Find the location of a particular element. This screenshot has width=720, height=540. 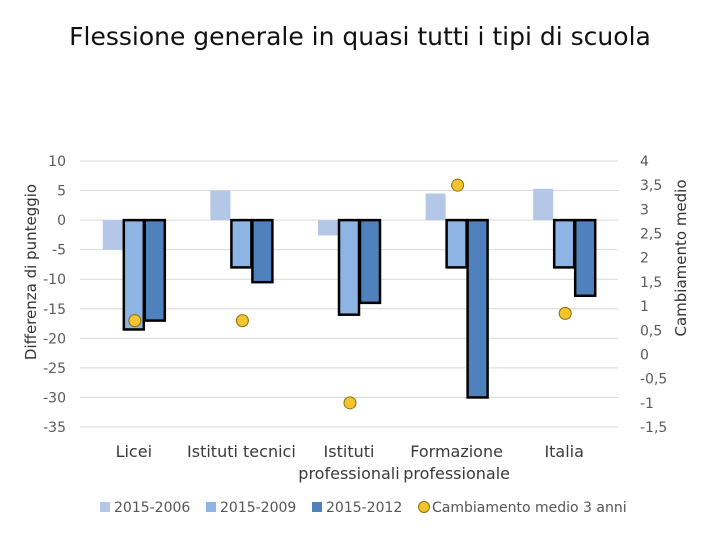

y-tick-label: 5 is located at coordinates (61, 192).